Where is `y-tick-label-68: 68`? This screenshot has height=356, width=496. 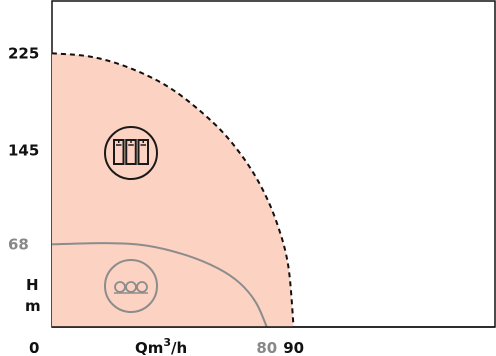
y-tick-label-68: 68 is located at coordinates (18, 244).